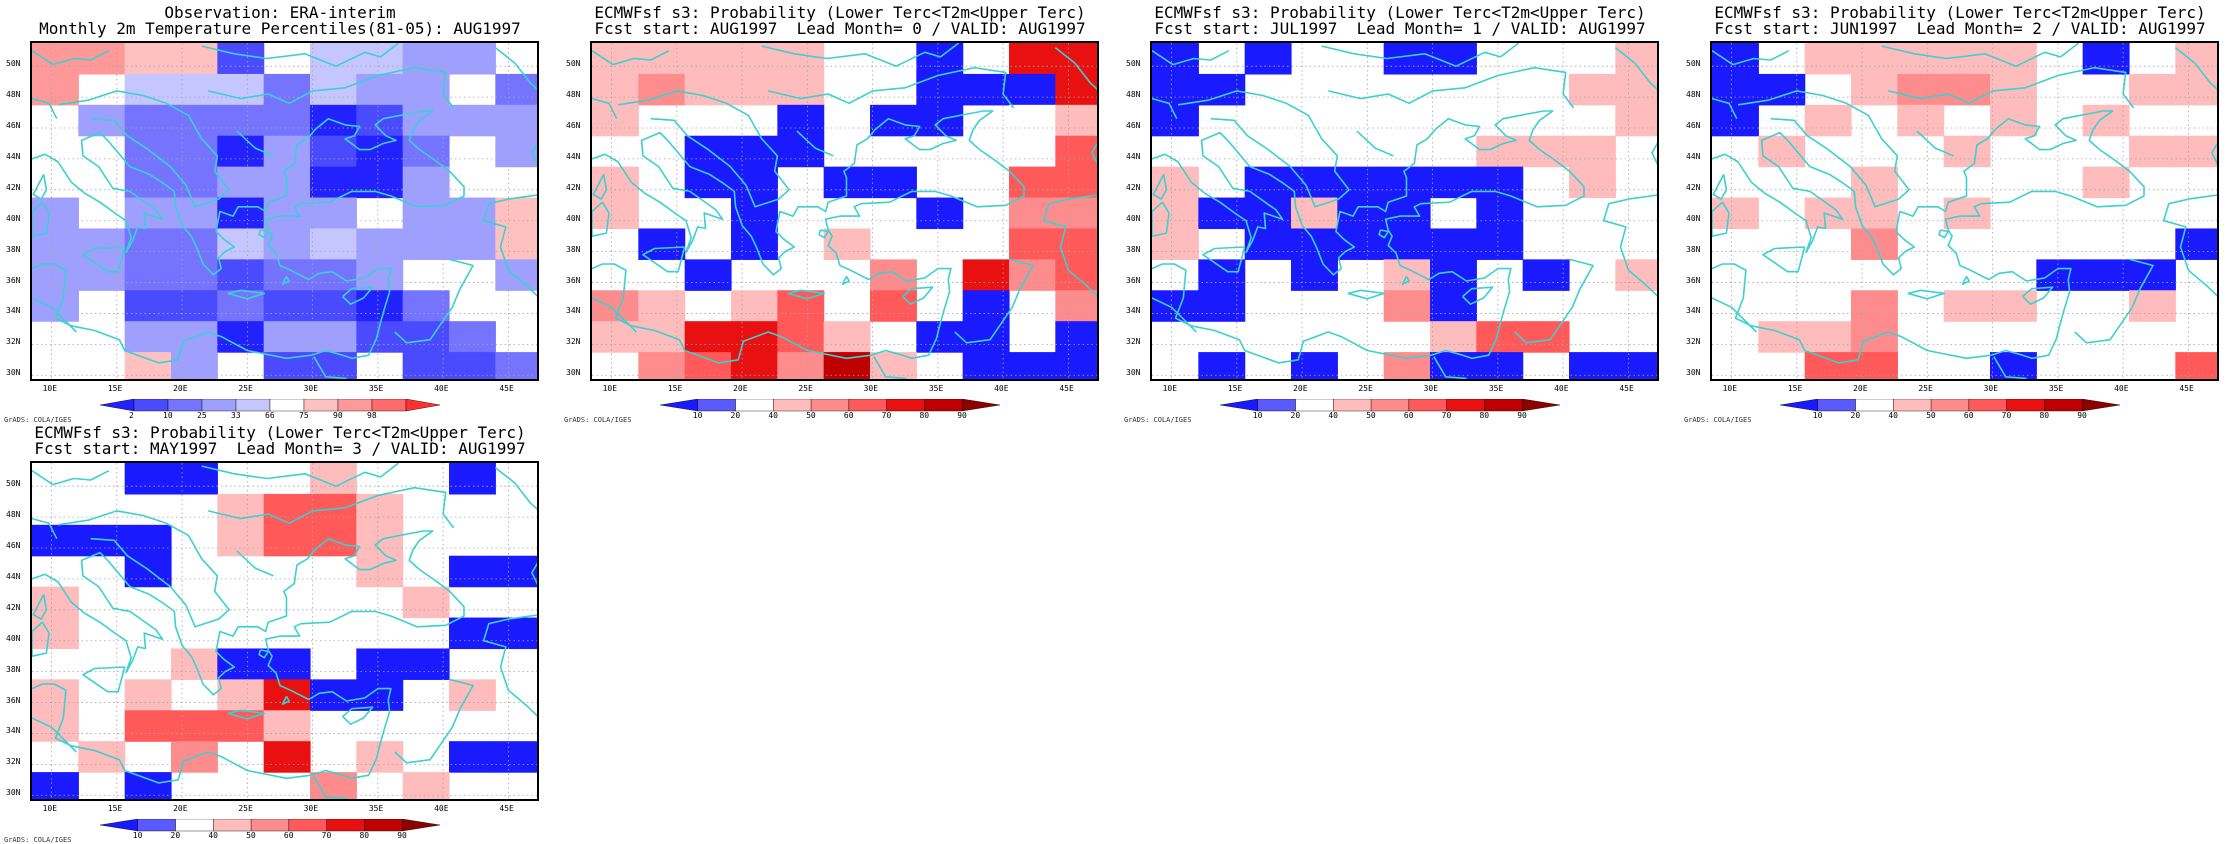  I want to click on lat-label: 38N, so click(1693, 249).